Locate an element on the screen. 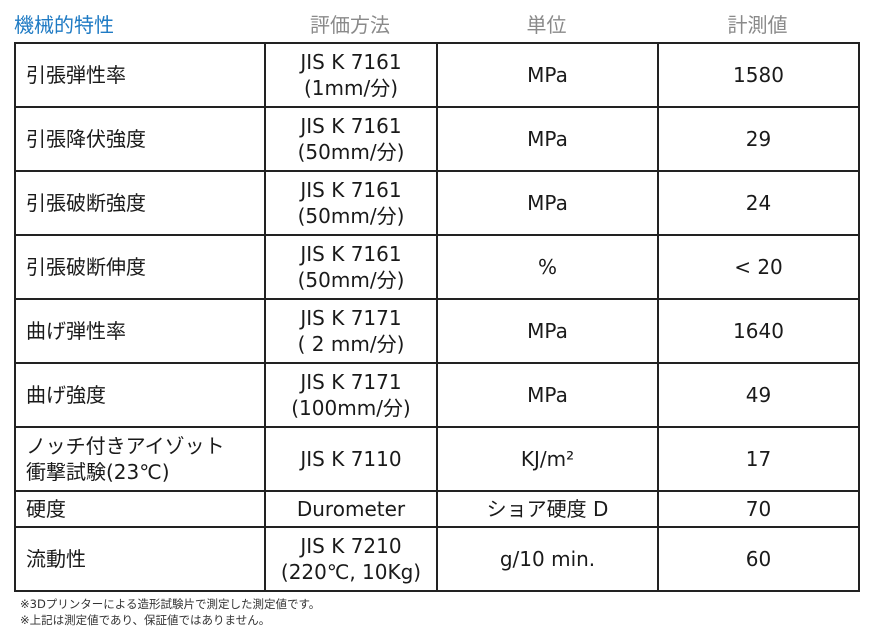 This screenshot has width=872, height=634. table-cell: 引張弾性率 is located at coordinates (140, 75).